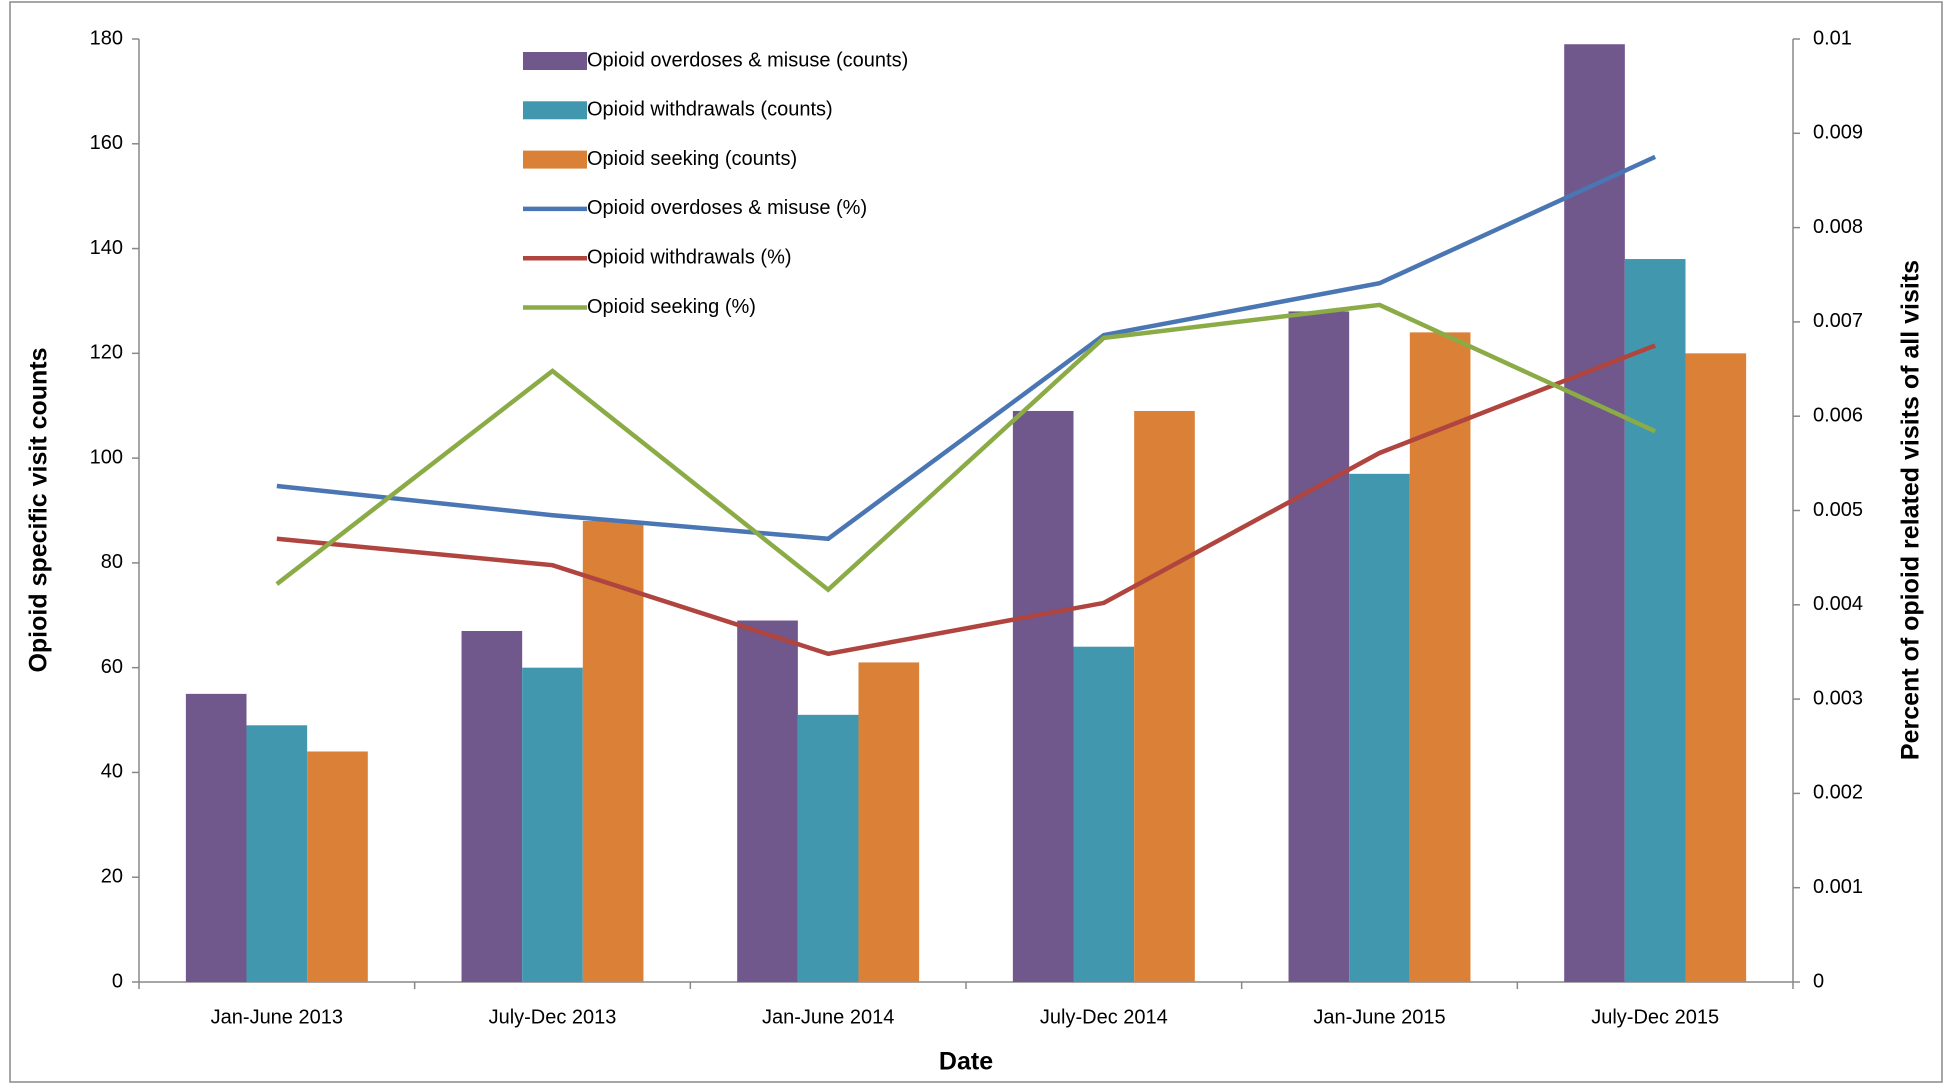  What do you see at coordinates (1838, 793) in the screenshot?
I see `y2-tick-label: 0.002` at bounding box center [1838, 793].